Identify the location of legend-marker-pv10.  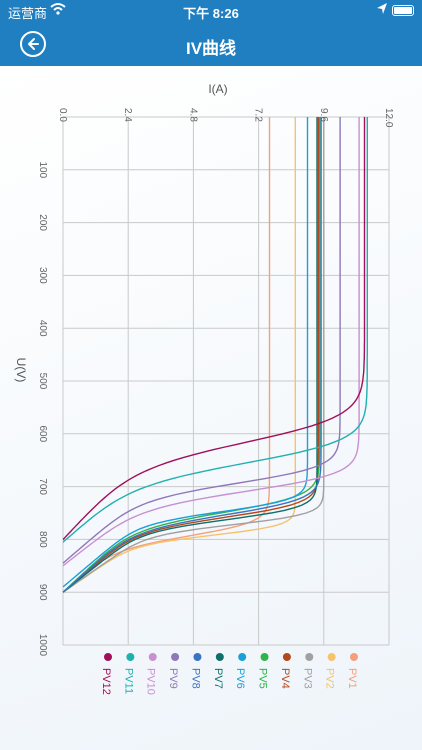
(152, 657).